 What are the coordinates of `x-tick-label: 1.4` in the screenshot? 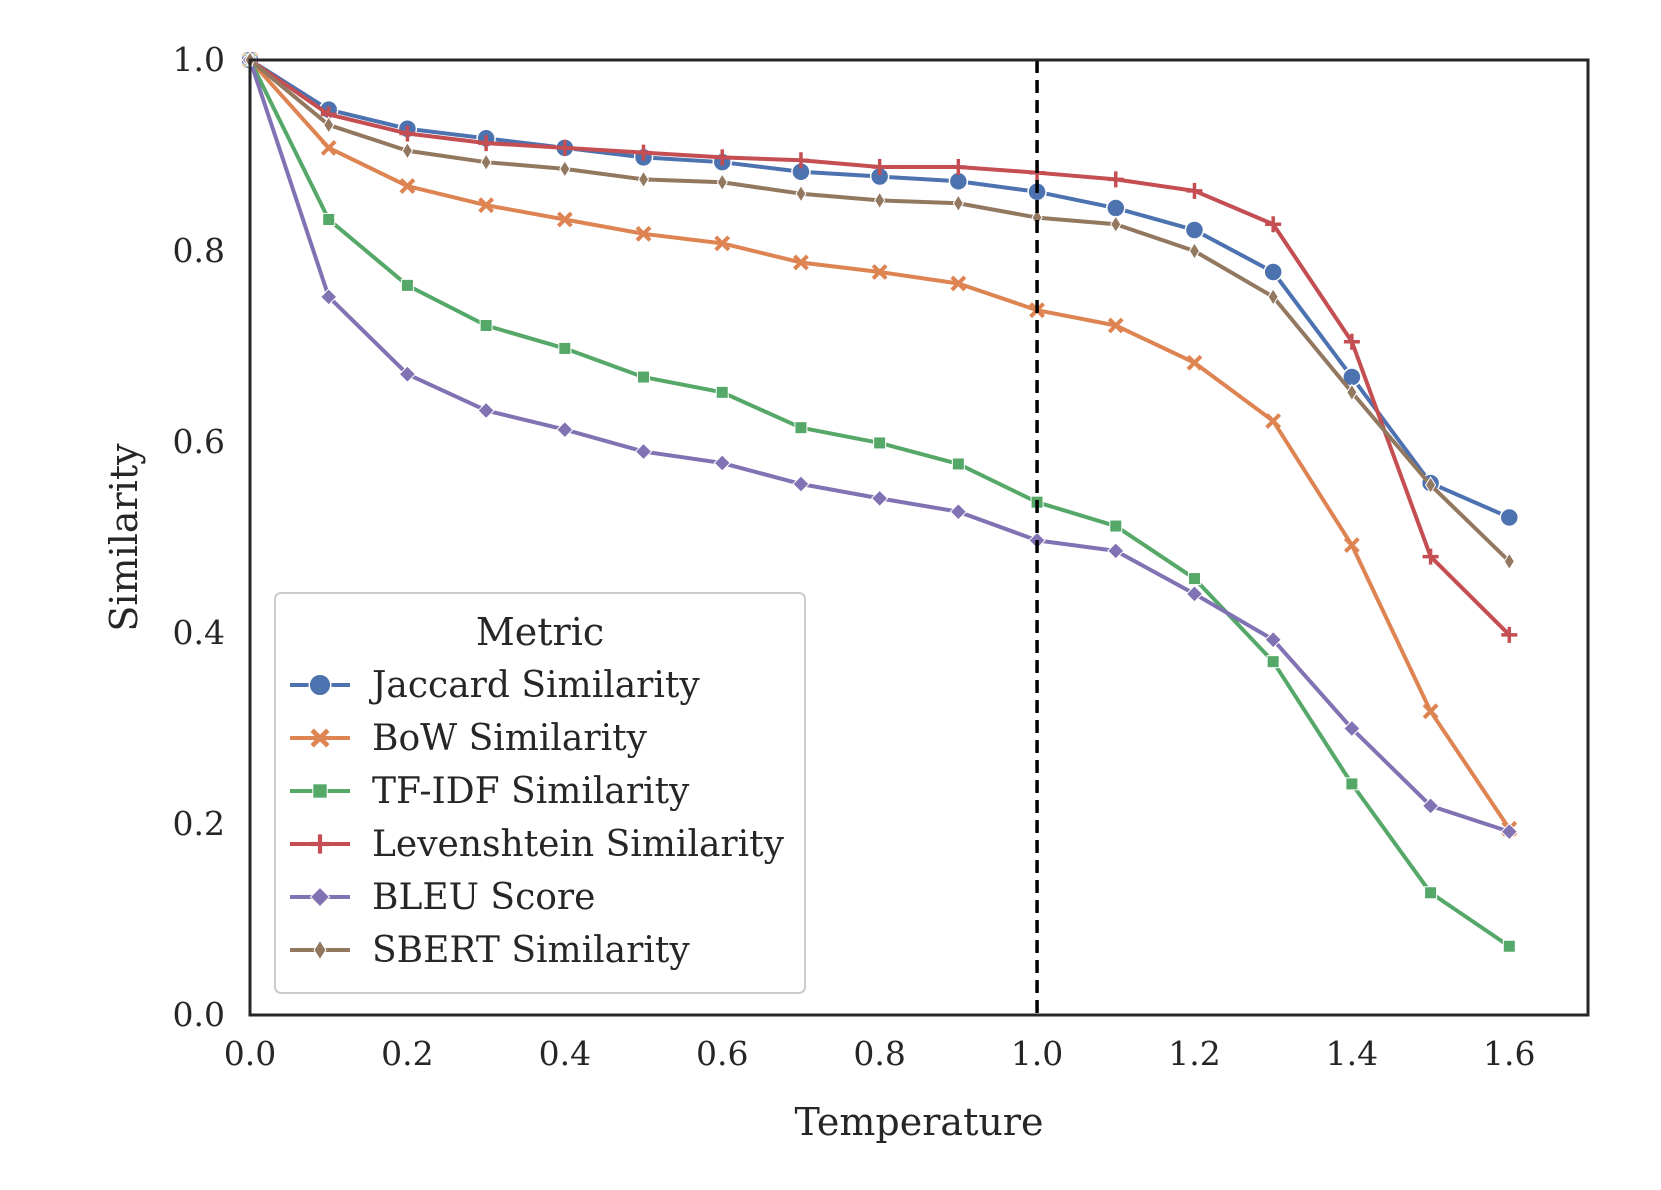 It's located at (1352, 1053).